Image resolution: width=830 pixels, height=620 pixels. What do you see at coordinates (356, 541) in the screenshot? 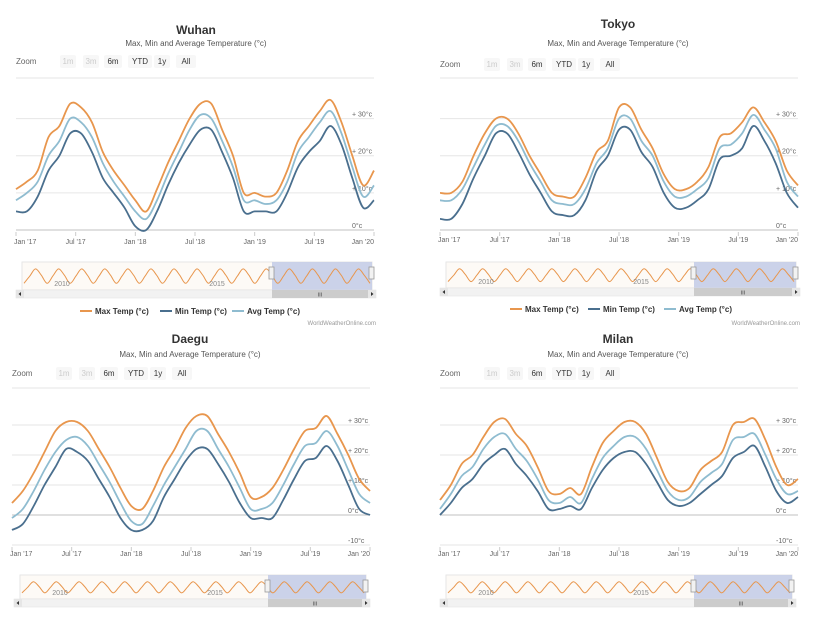
I see `y-tick-label: -10°c` at bounding box center [356, 541].